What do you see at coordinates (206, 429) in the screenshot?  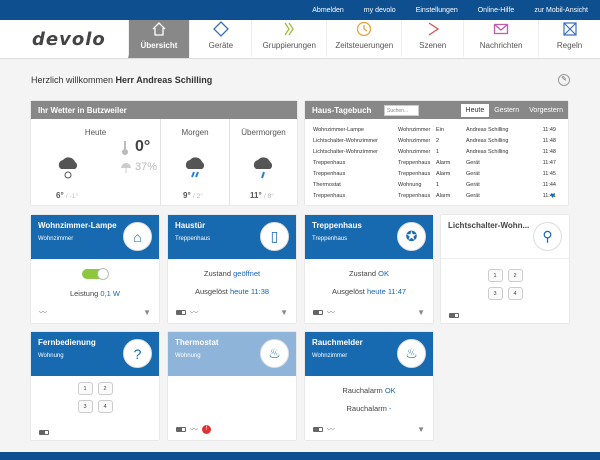 I see `alert-icon: !` at bounding box center [206, 429].